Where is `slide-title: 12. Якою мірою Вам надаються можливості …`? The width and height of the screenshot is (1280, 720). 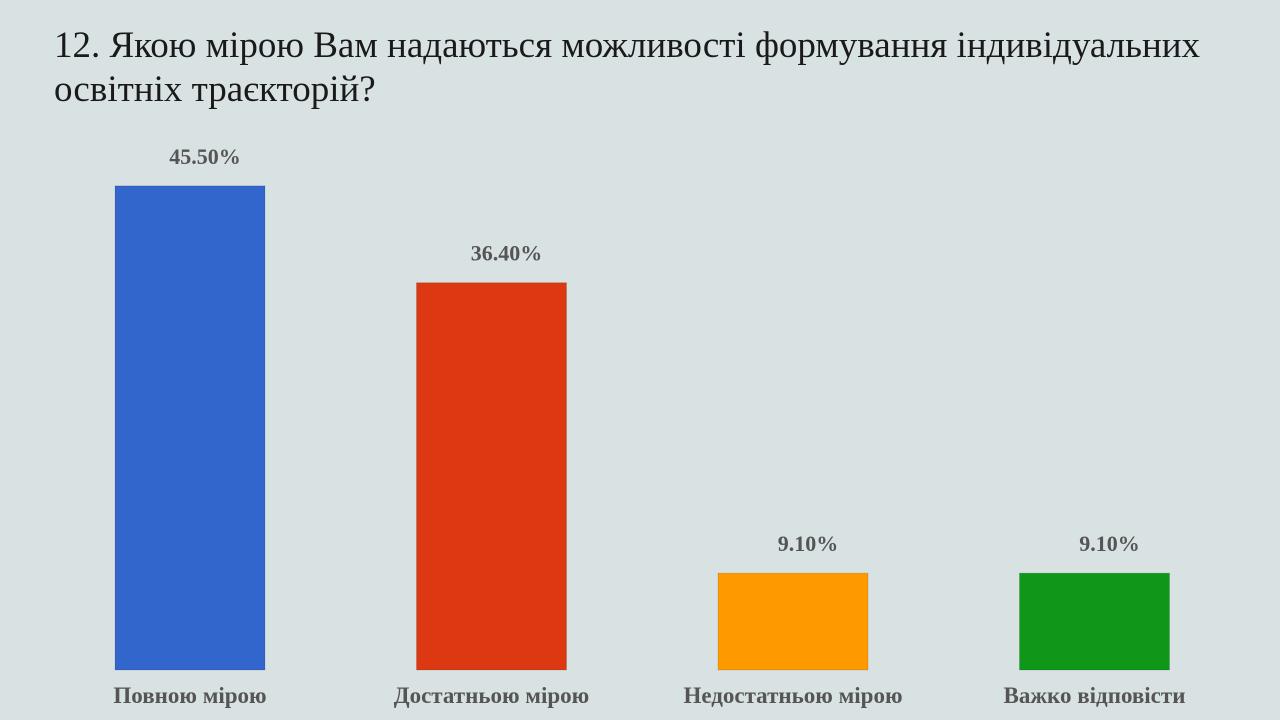
slide-title: 12. Якою мірою Вам надаються можливості … is located at coordinates (627, 67).